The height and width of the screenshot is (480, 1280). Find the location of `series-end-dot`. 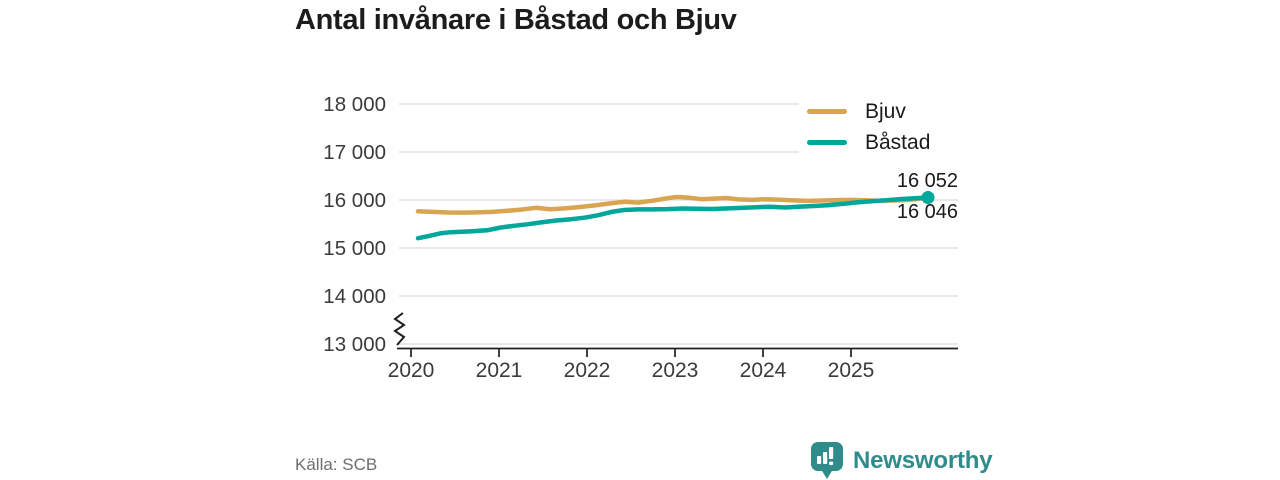

series-end-dot is located at coordinates (928, 198).